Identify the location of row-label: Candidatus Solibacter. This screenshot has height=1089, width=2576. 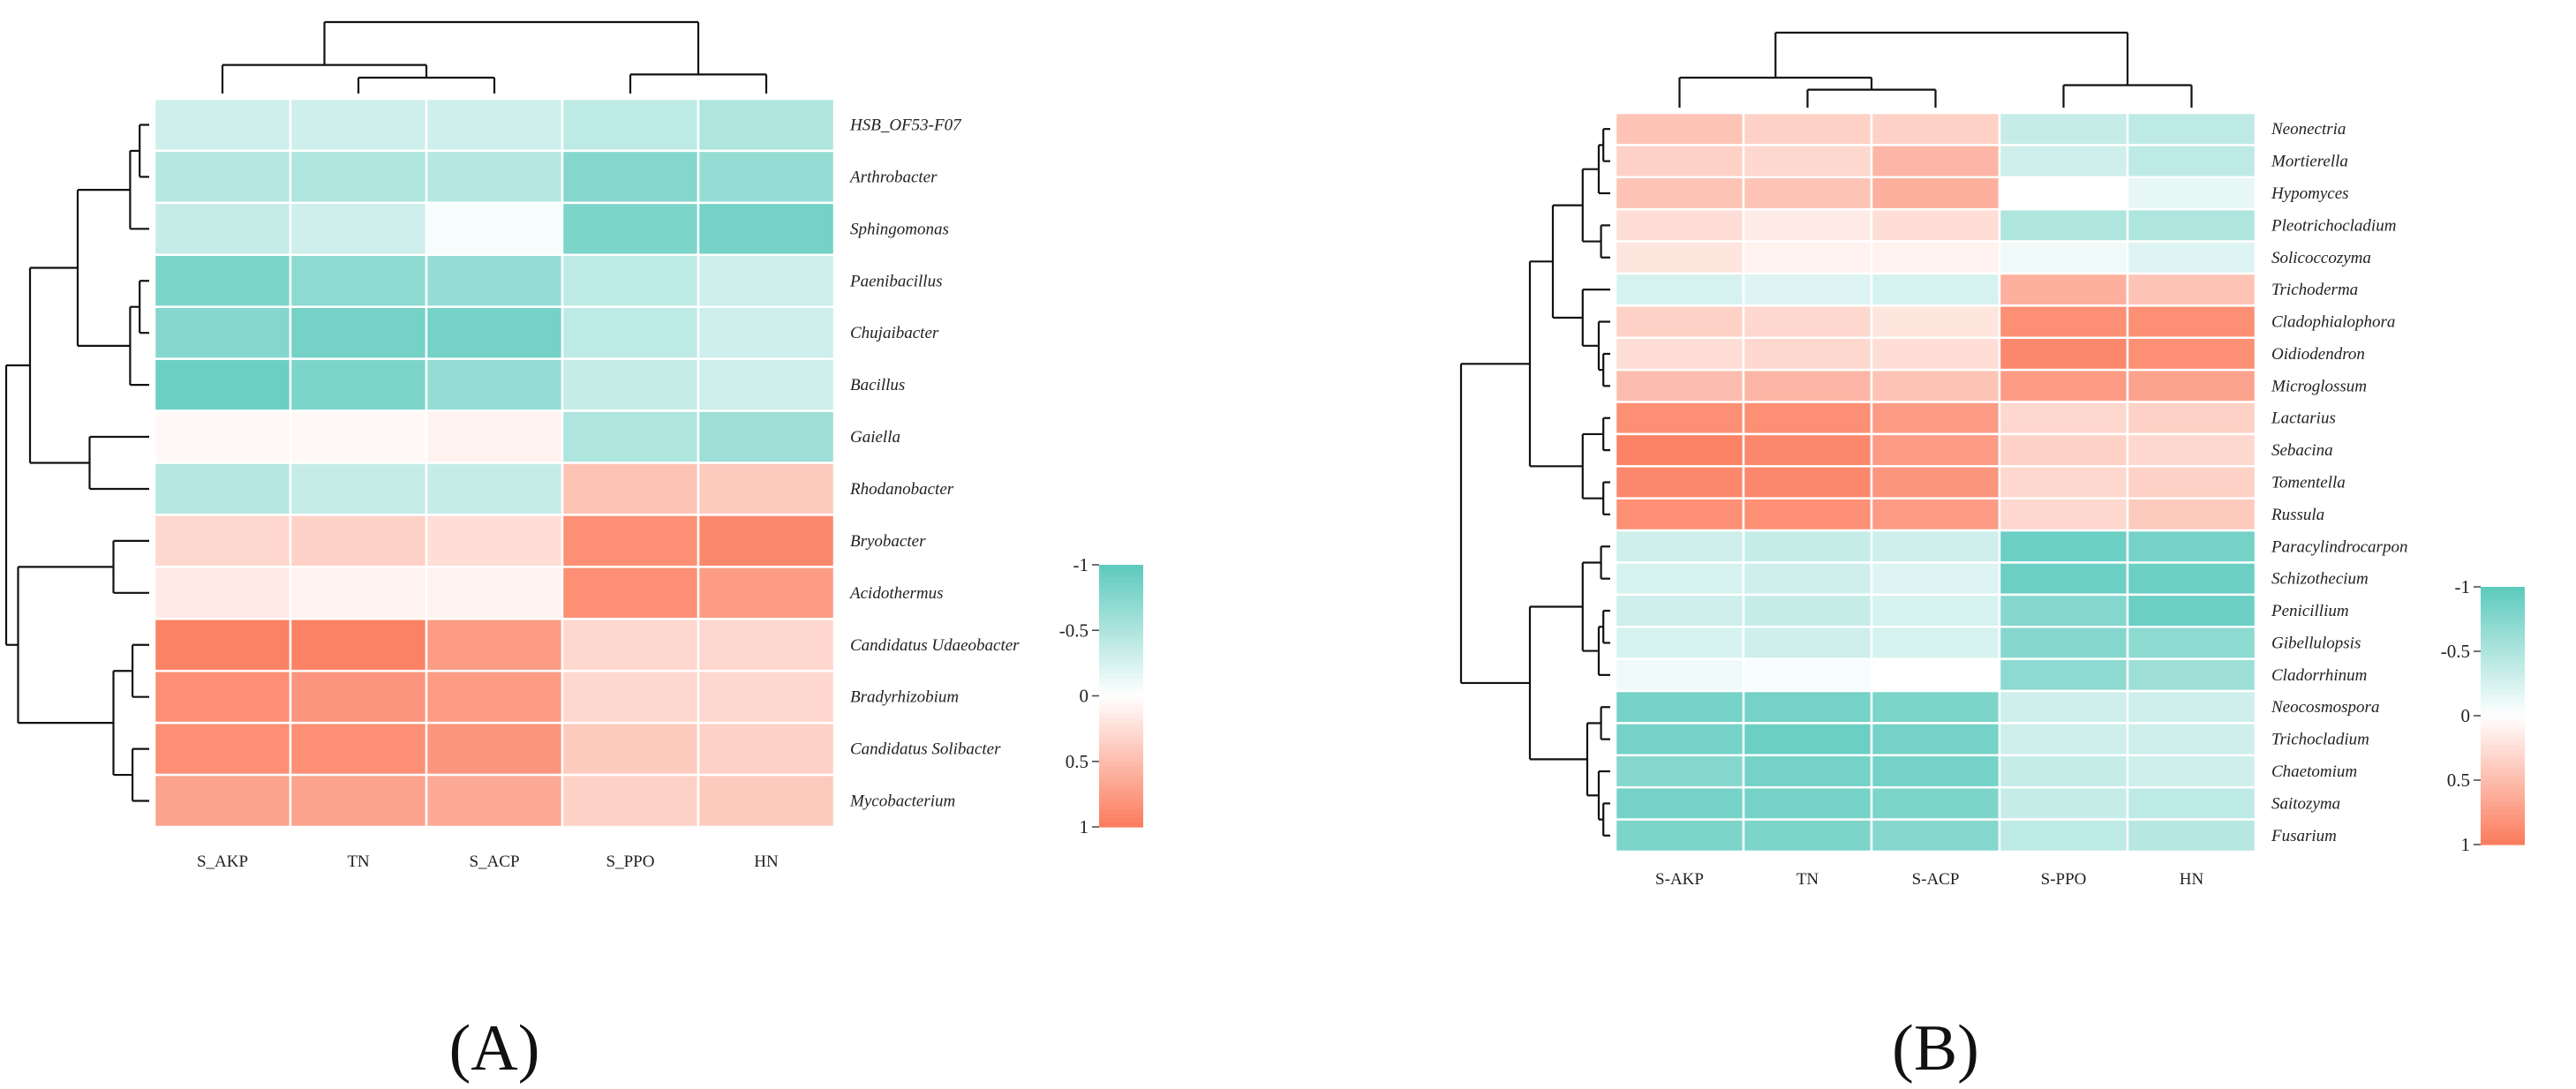
(925, 749).